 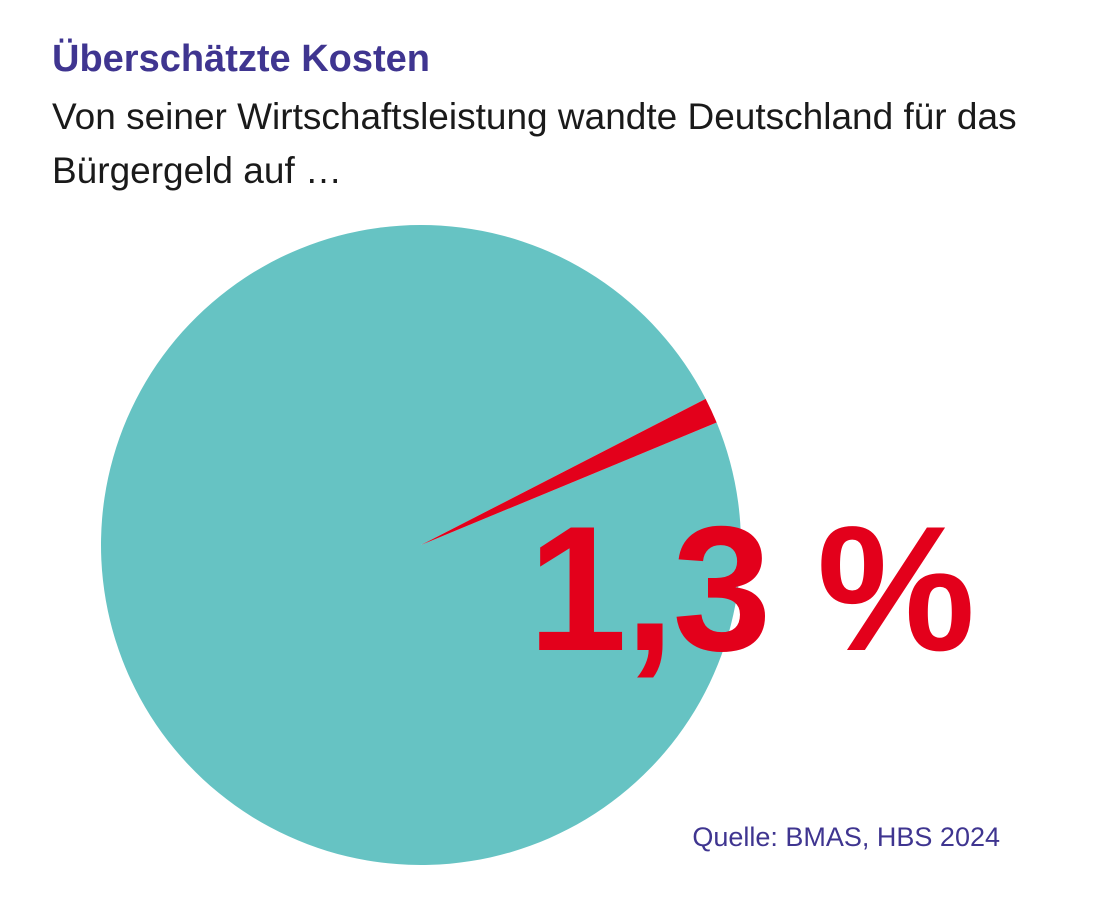 What do you see at coordinates (751, 588) in the screenshot?
I see `highlight-value-label: 1,3 %` at bounding box center [751, 588].